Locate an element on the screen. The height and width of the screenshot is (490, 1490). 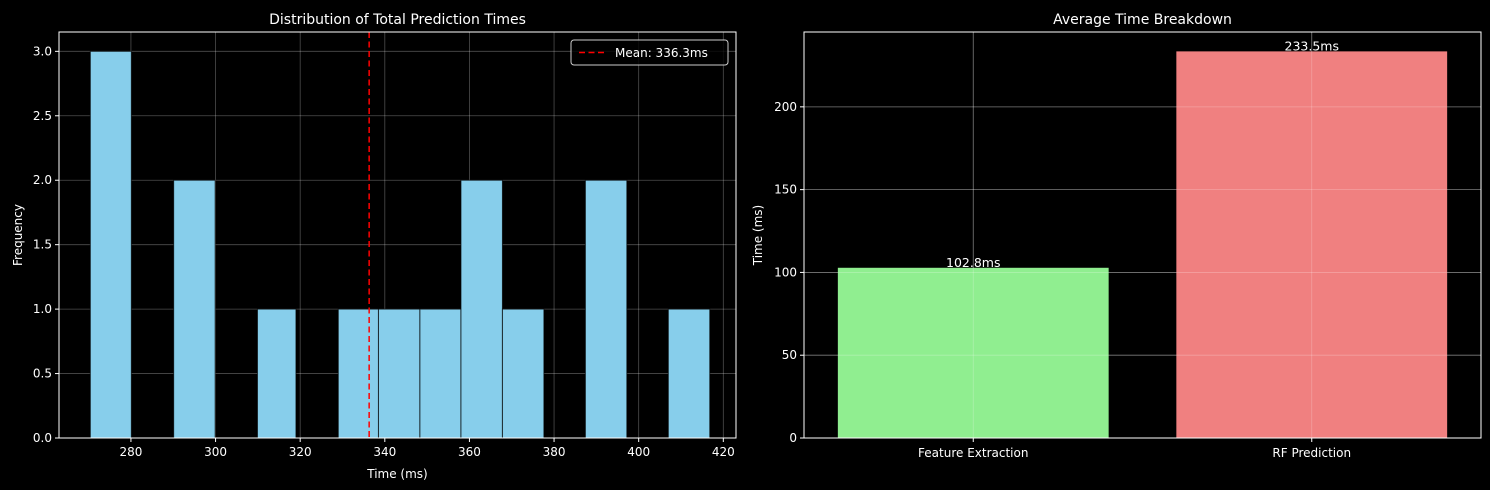
histogram-y-tick-label: 3.0 is located at coordinates (42, 51).